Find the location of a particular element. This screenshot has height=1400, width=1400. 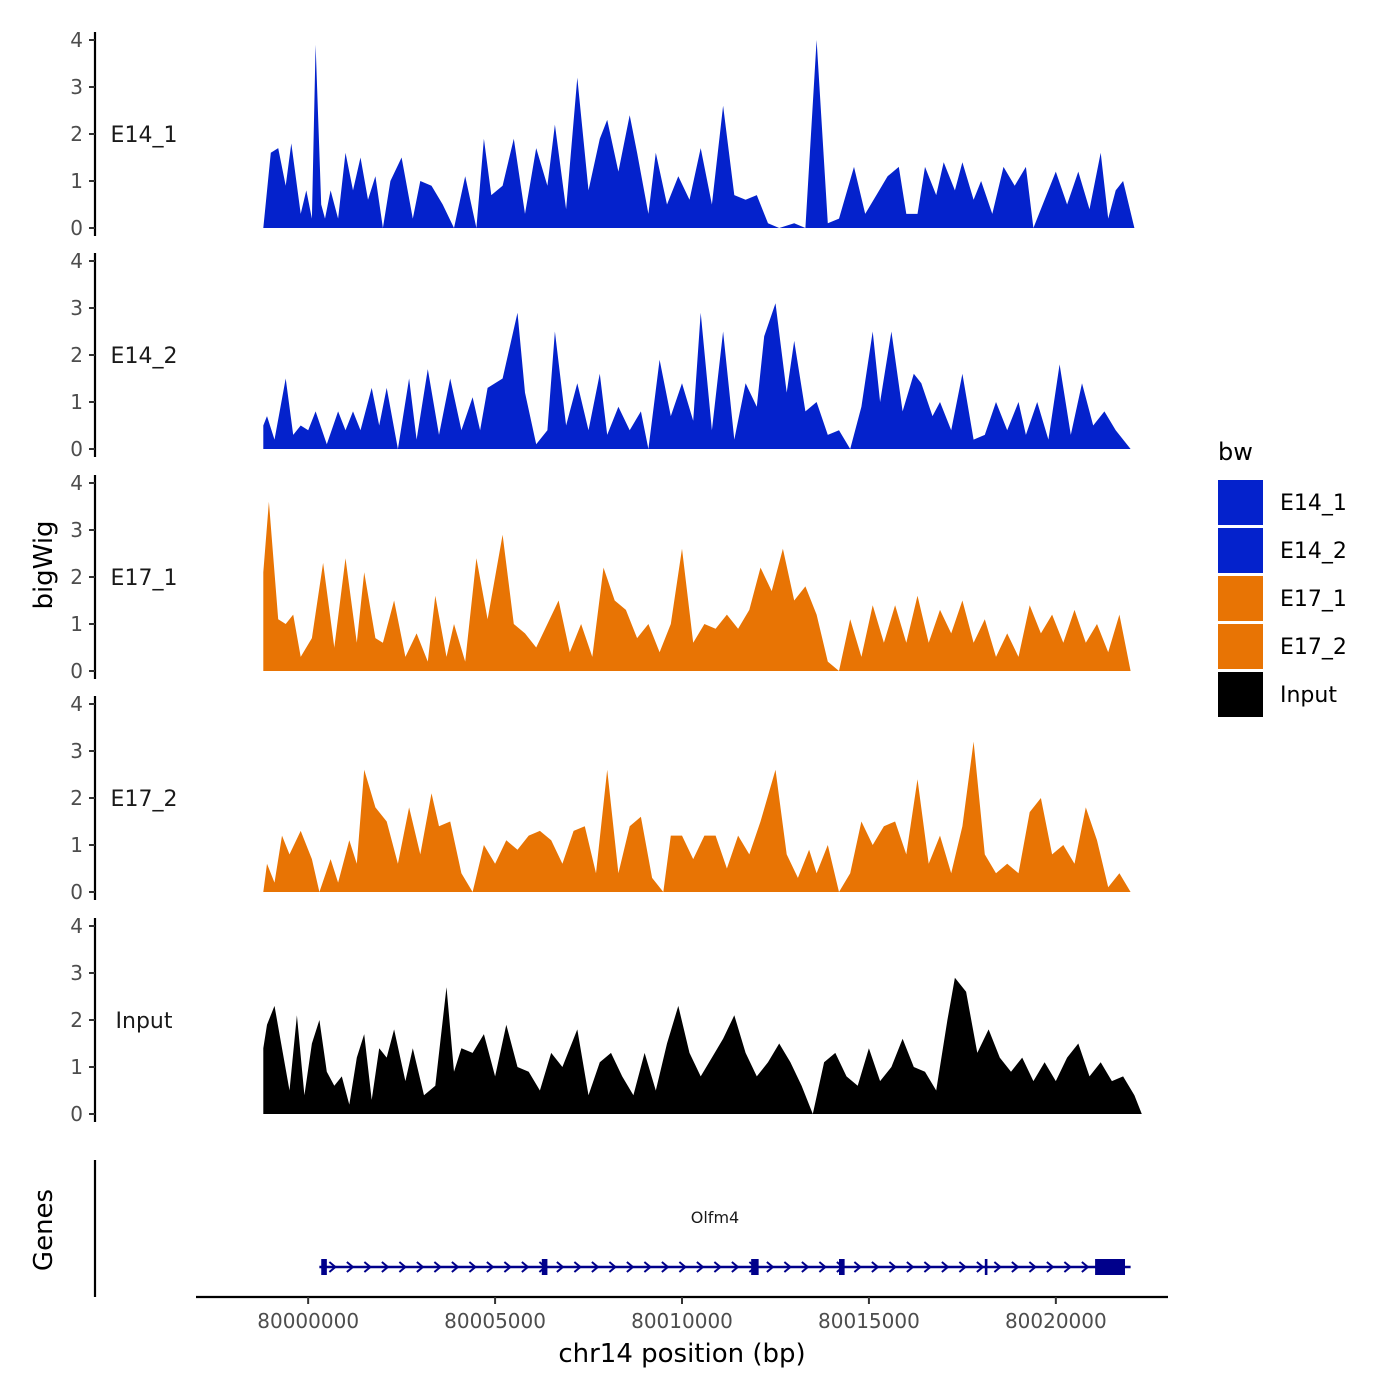

x-tick-label: 80015000 is located at coordinates (869, 1321).